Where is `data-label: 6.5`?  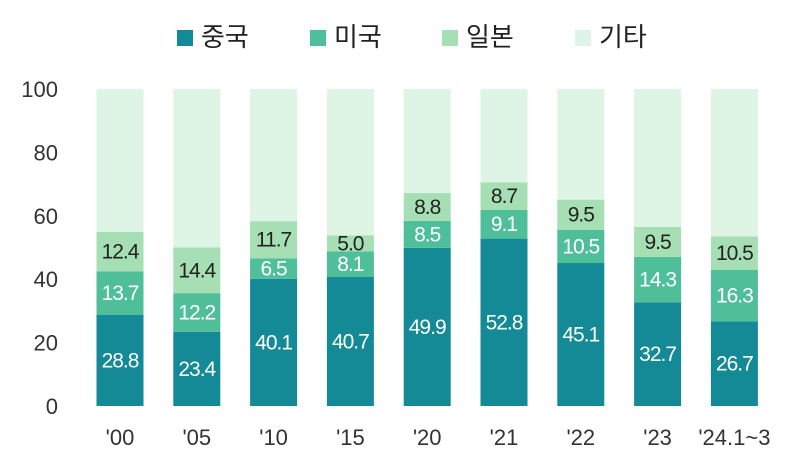
data-label: 6.5 is located at coordinates (273, 269).